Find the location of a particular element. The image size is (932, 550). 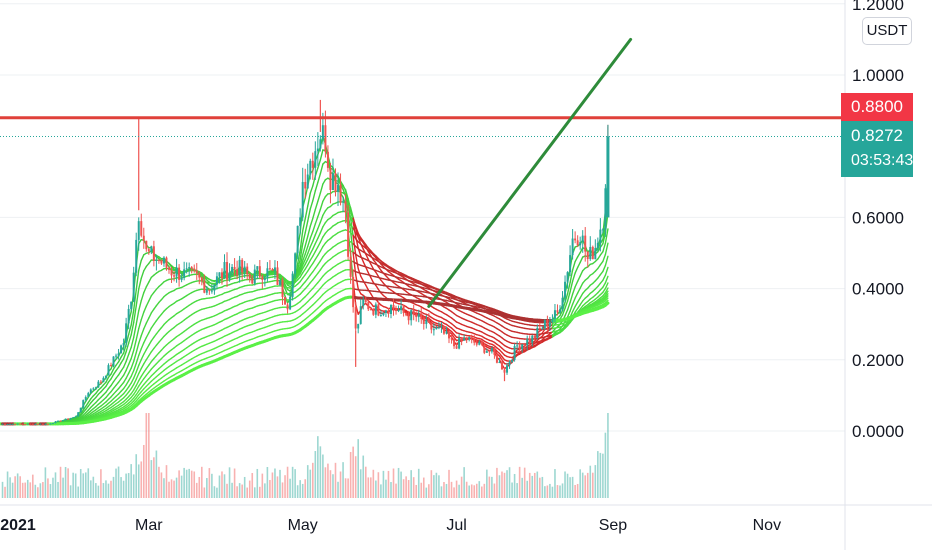

currency-unit-button: USDT is located at coordinates (887, 31).